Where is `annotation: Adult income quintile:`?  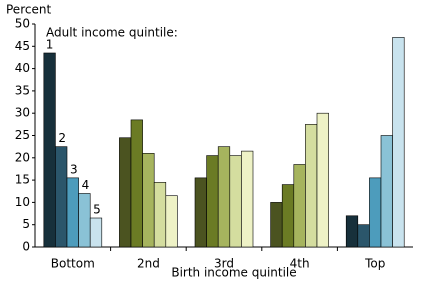
annotation: Adult income quintile: is located at coordinates (112, 33).